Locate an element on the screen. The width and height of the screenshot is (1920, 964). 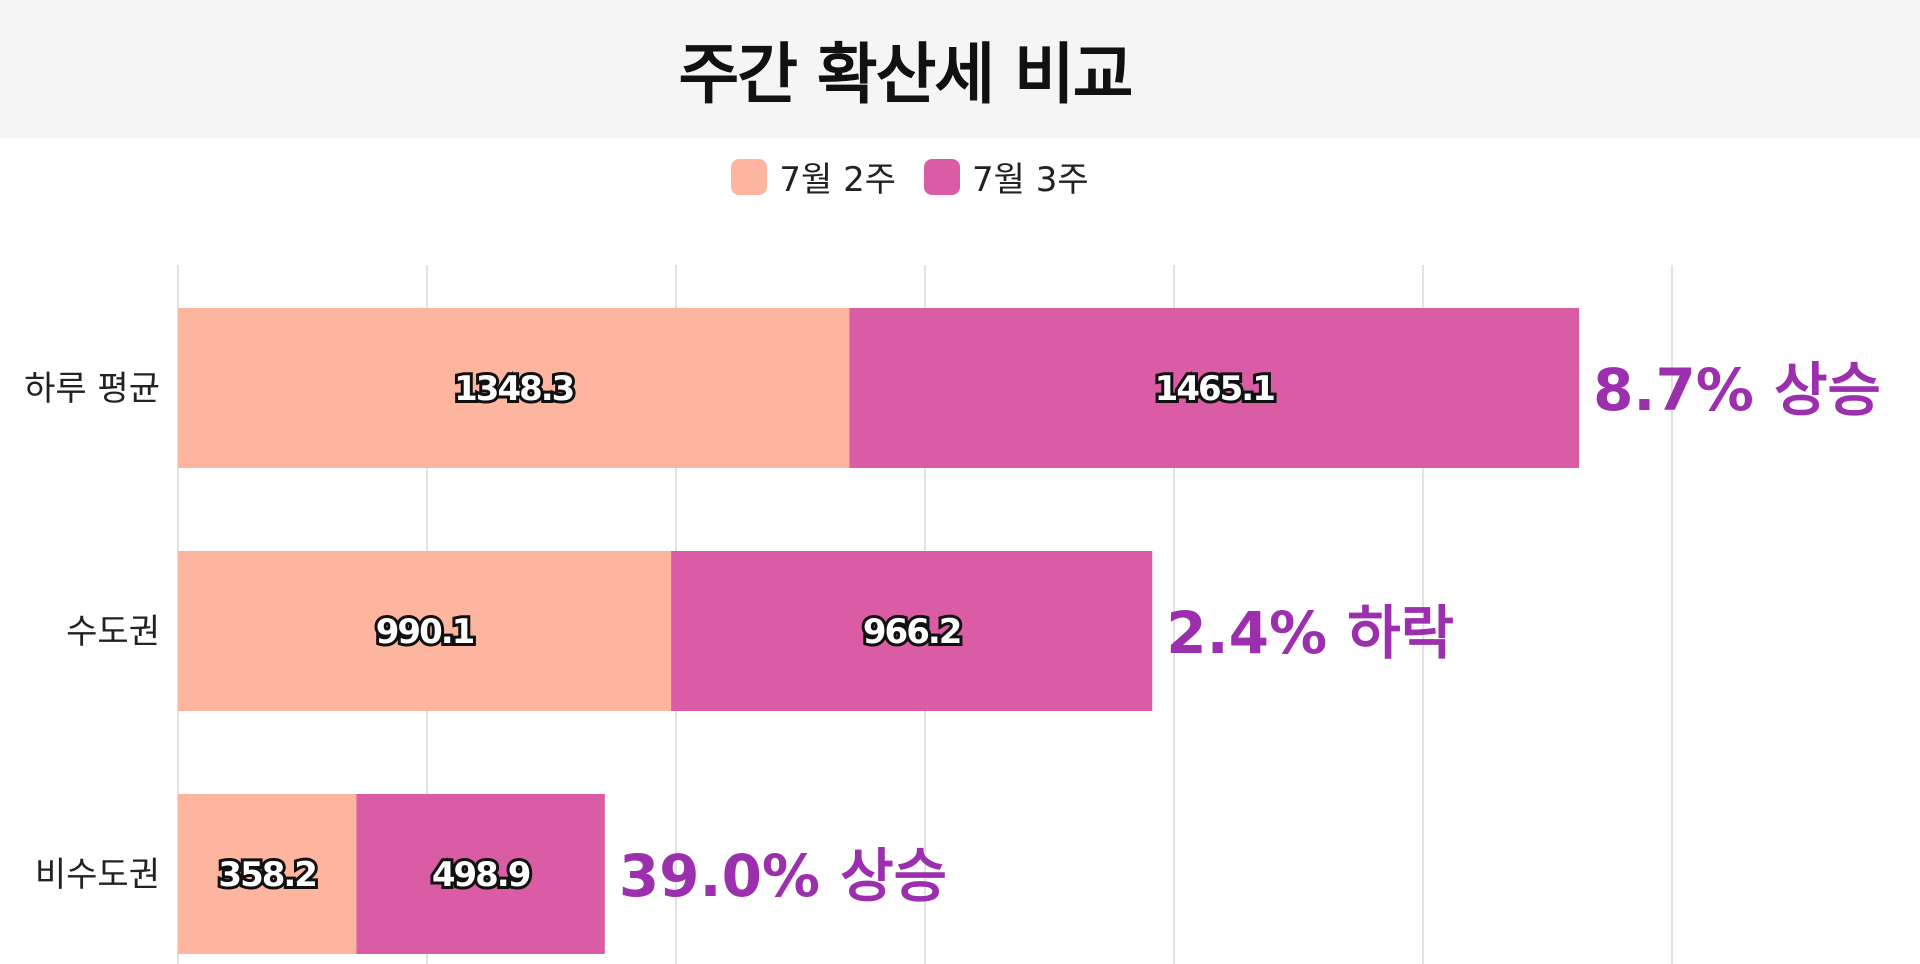
change-annotation: 2.4% 하락 is located at coordinates (1310, 633).